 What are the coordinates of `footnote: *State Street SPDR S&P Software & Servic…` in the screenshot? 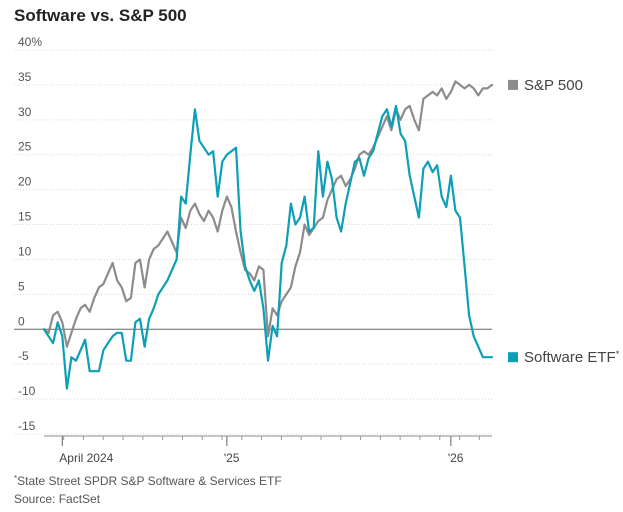 It's located at (148, 481).